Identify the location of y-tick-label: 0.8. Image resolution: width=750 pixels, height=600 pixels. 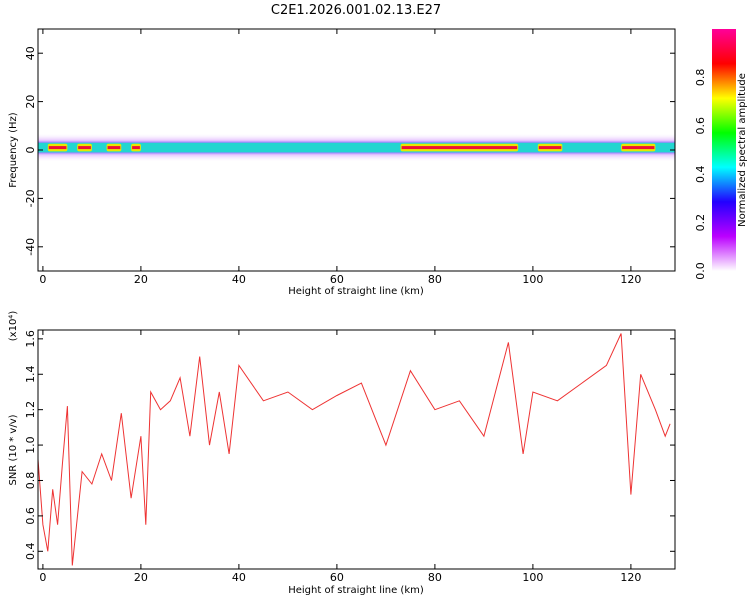
(30, 481).